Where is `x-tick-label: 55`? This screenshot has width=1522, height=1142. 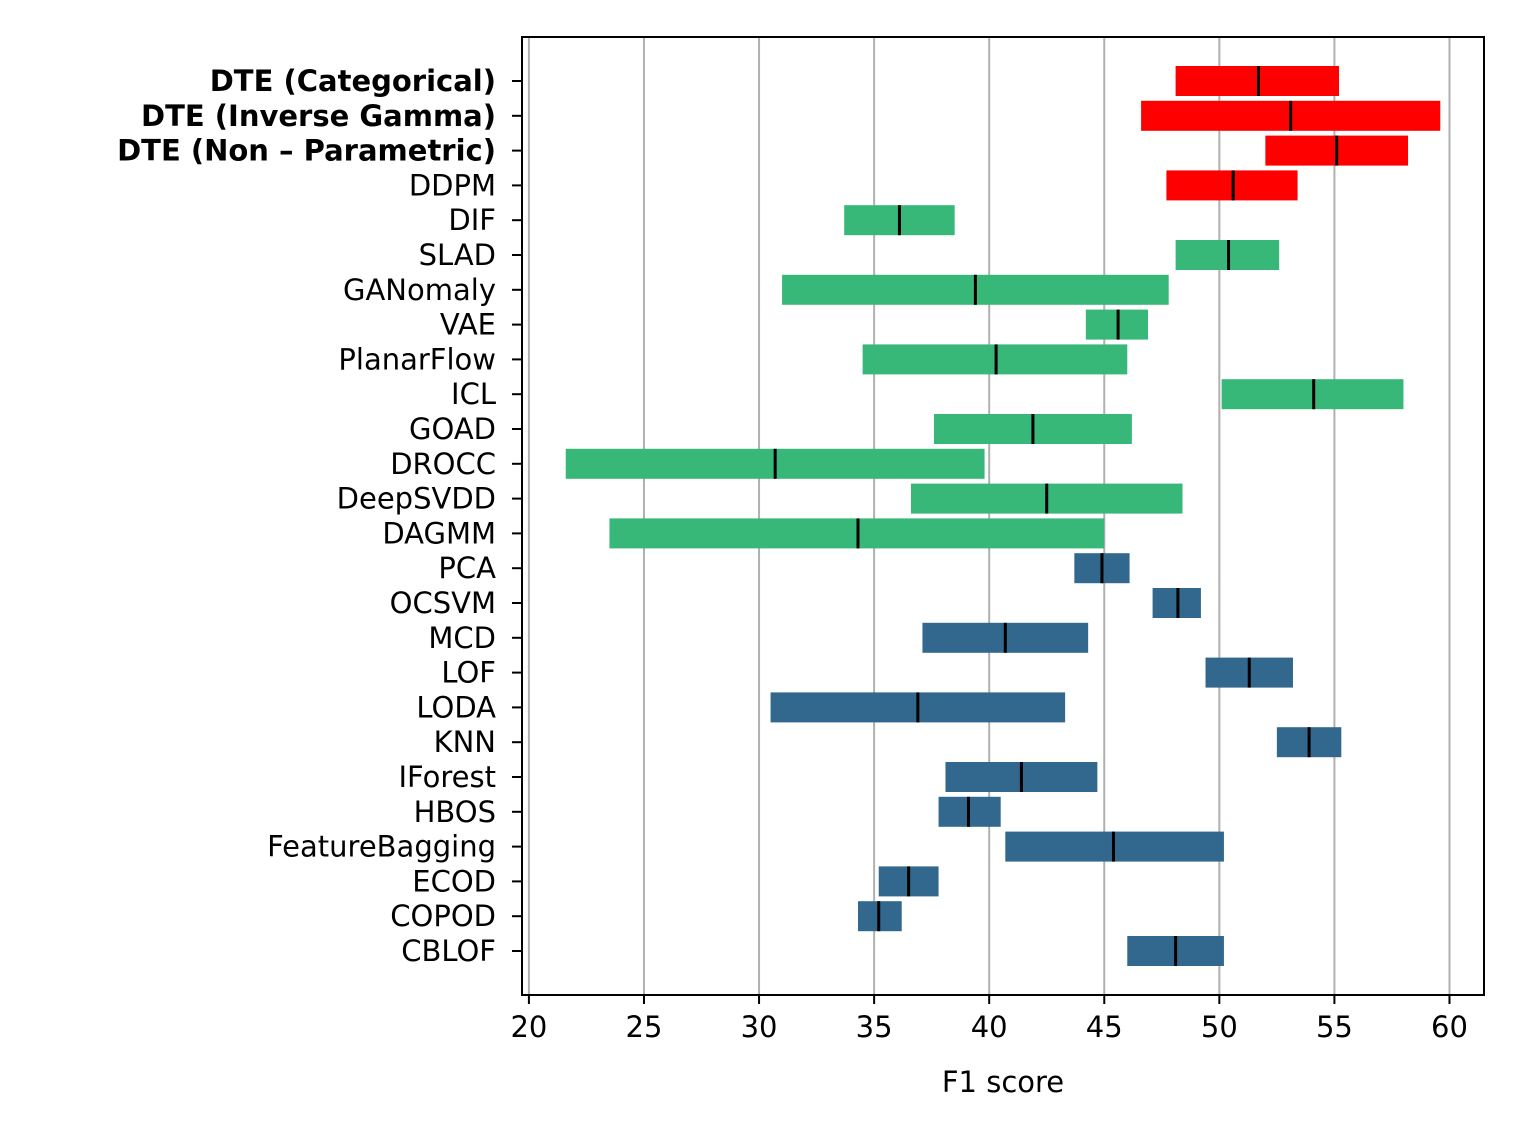 x-tick-label: 55 is located at coordinates (1334, 1027).